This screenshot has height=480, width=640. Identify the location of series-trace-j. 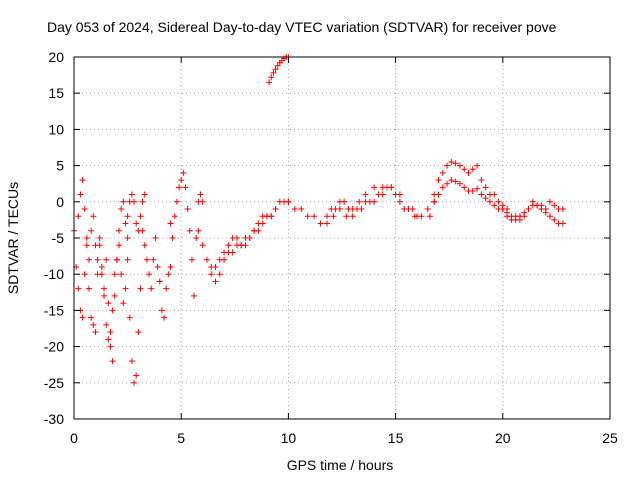
(361, 205).